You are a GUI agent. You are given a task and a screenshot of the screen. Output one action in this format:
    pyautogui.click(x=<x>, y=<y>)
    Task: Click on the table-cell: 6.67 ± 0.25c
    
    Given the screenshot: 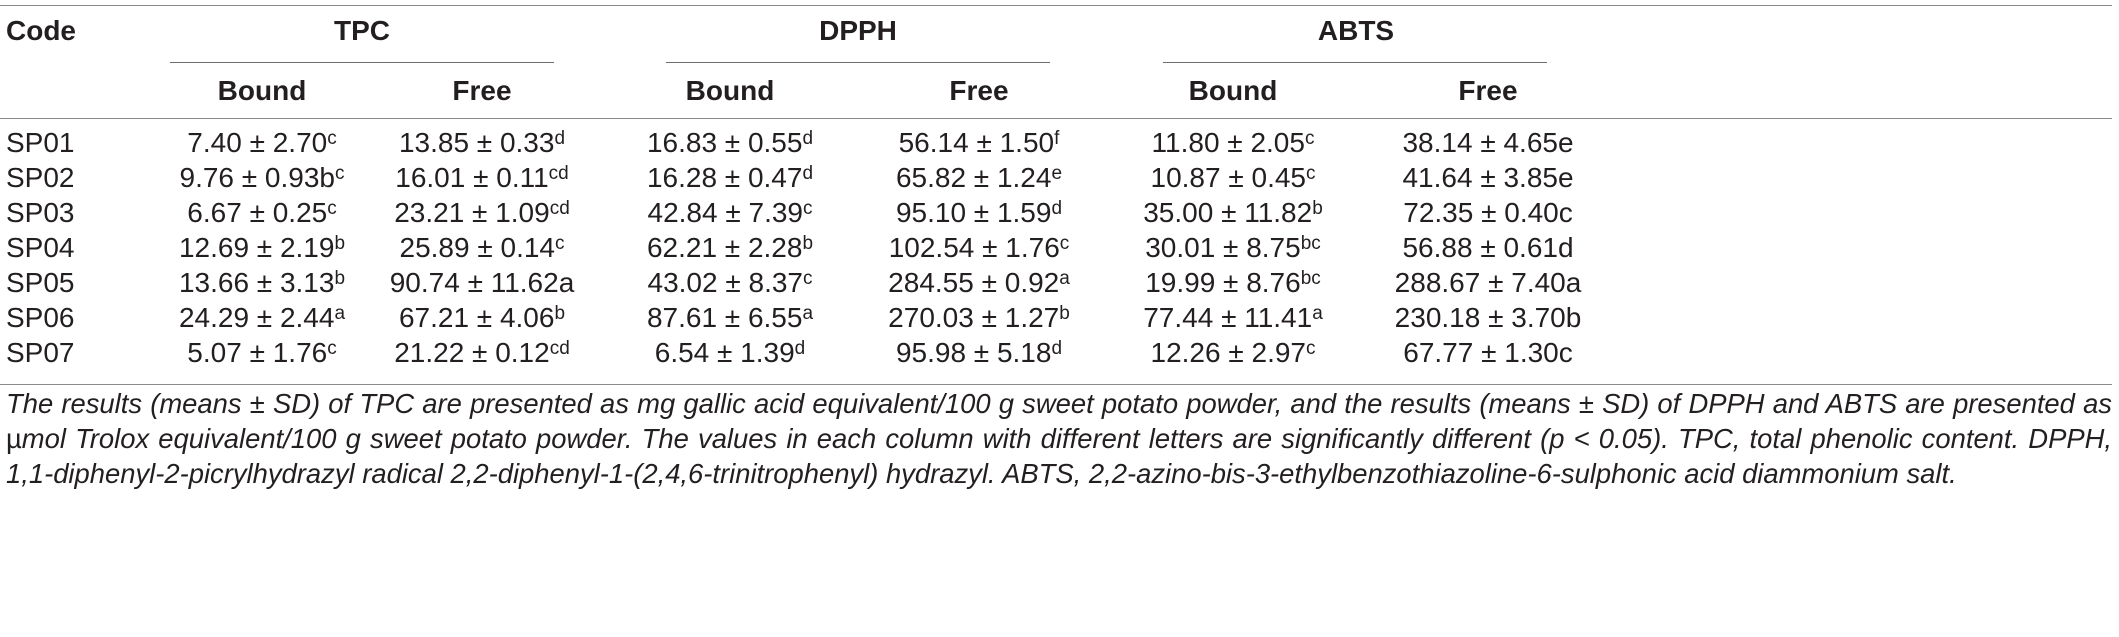 What is the action you would take?
    pyautogui.click(x=261, y=213)
    